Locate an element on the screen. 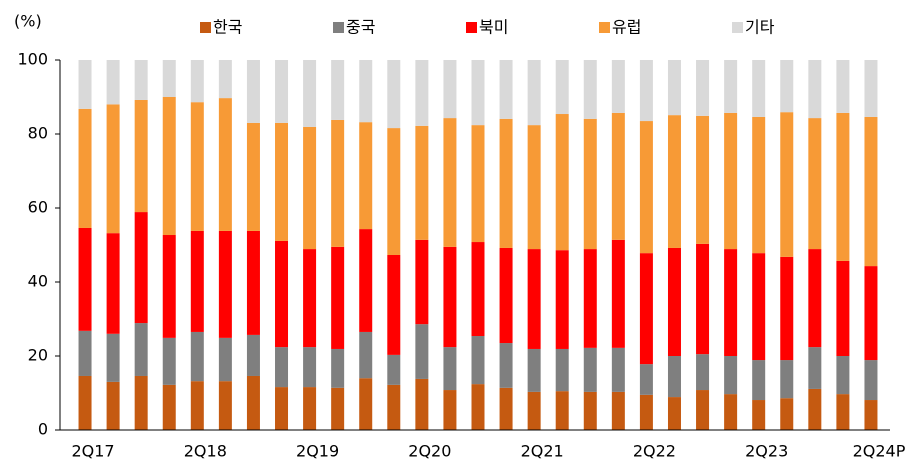  x-tick-label: 2Q19 is located at coordinates (317, 451).